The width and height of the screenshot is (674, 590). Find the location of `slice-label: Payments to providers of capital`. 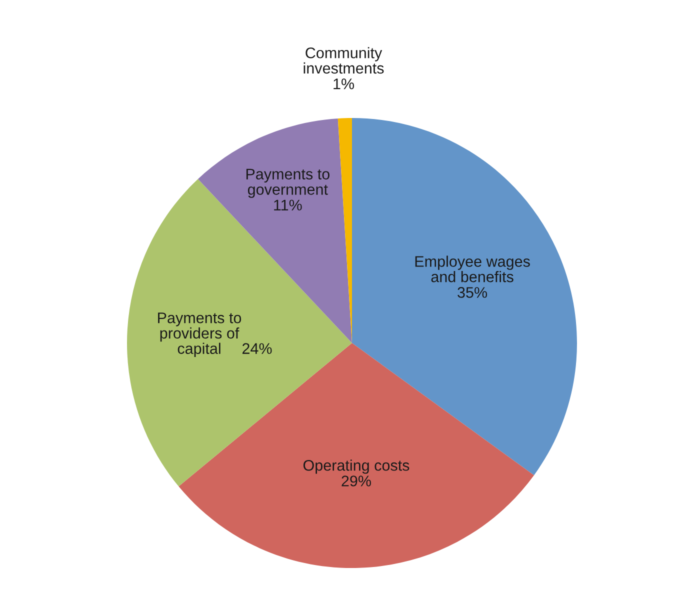

slice-label: Payments to providers of capital is located at coordinates (200, 334).